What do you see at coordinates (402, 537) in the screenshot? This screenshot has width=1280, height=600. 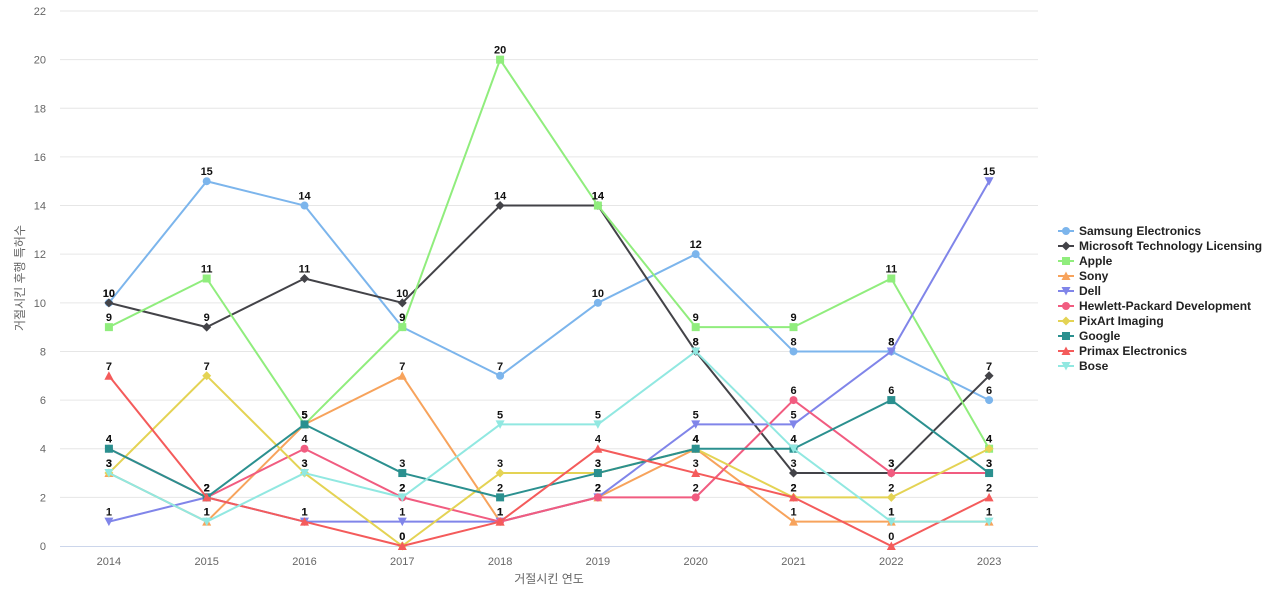 I see `data-label: 0` at bounding box center [402, 537].